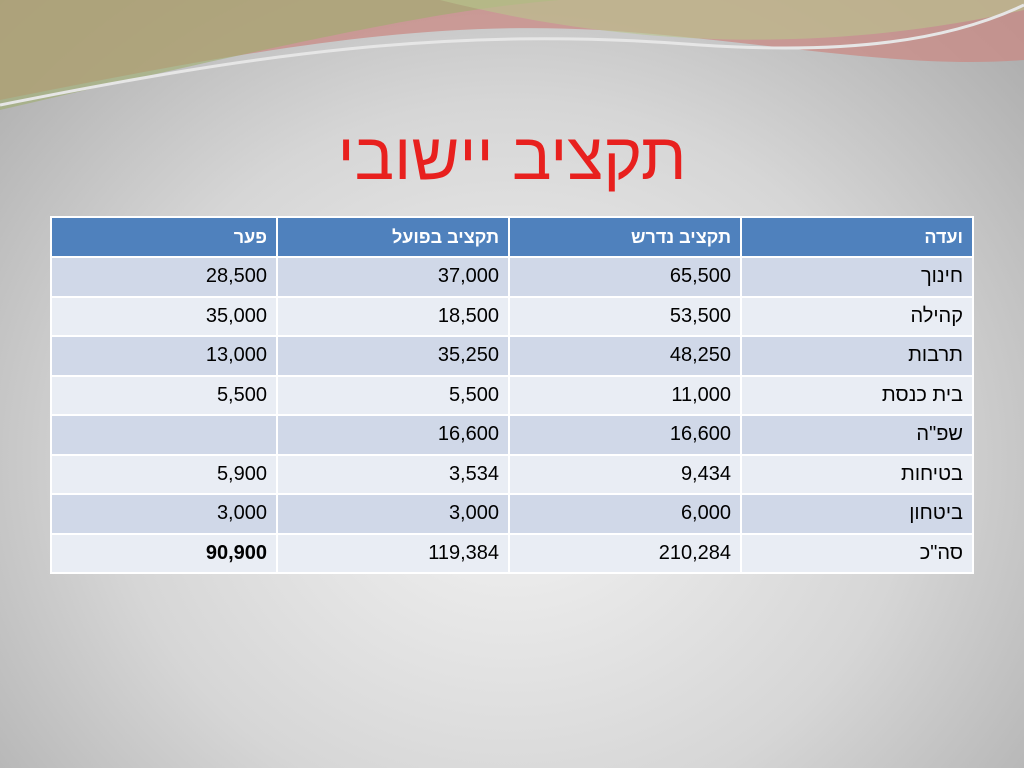 This screenshot has width=1024, height=768. Describe the element at coordinates (857, 237) in the screenshot. I see `header-cell: ועדה` at that location.